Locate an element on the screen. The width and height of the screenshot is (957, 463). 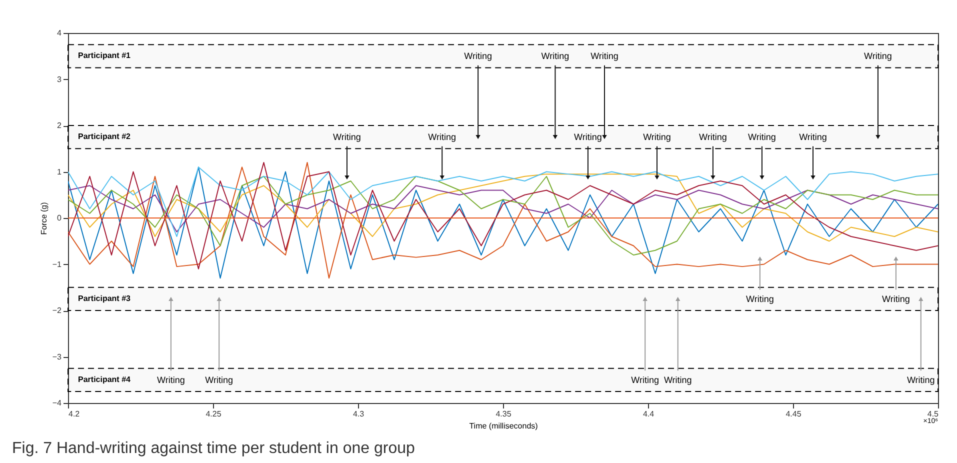
y-tick-label: −4 is located at coordinates (57, 403).